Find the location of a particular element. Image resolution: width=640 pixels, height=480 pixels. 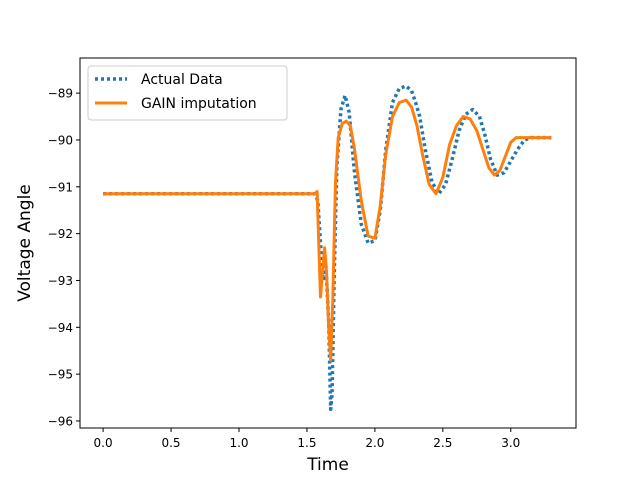

y-tick-label: −92 is located at coordinates (60, 234).